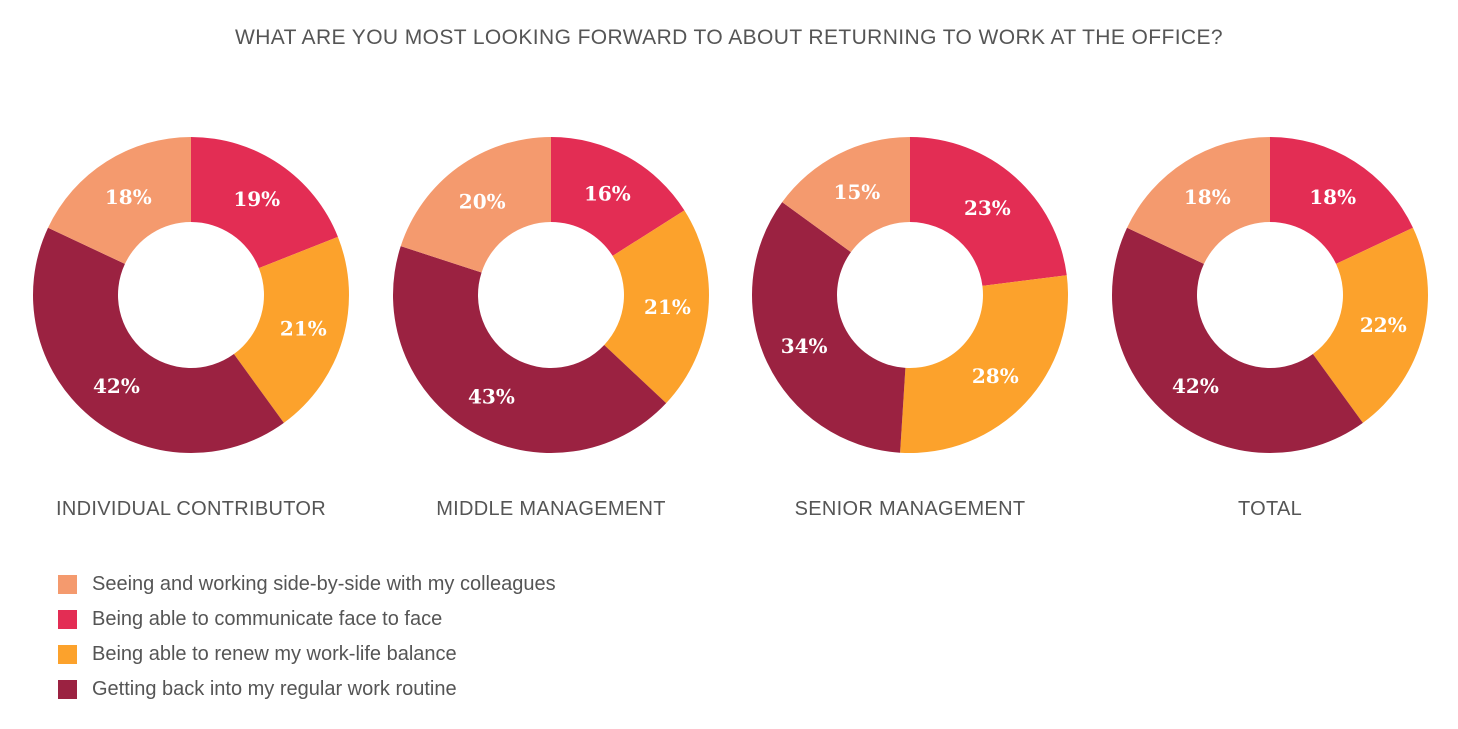  I want to click on legend-swatch-work-routine, so click(67, 689).